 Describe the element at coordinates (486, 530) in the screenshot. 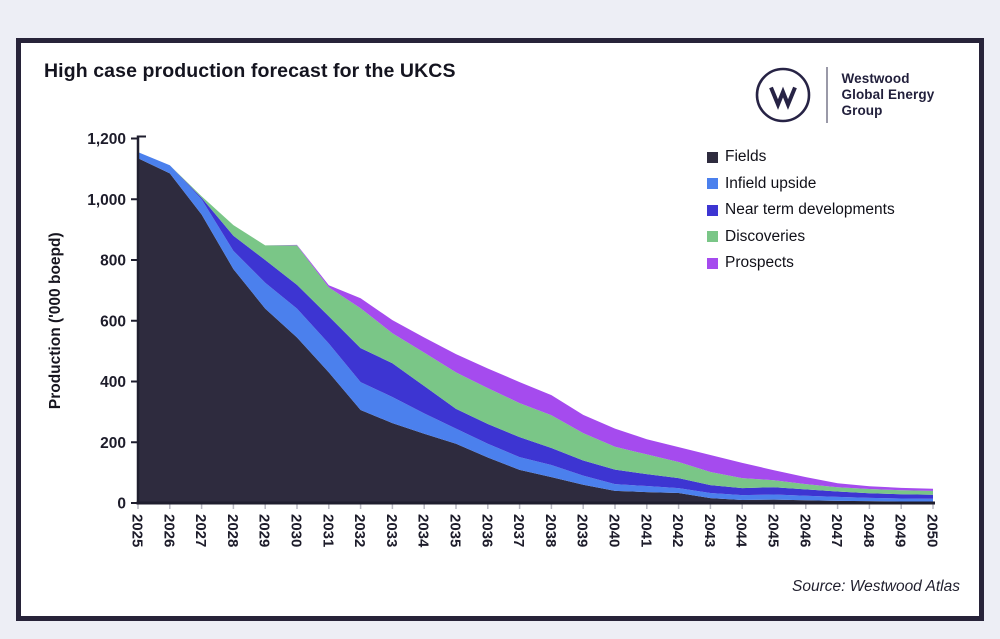

I see `x-tick-label: 2036` at that location.